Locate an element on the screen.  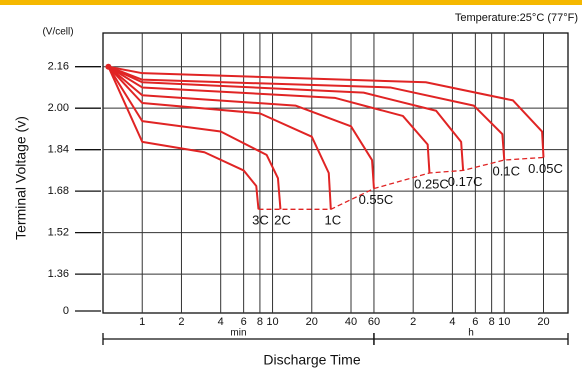
curve-label: 0.1C is located at coordinates (506, 170).